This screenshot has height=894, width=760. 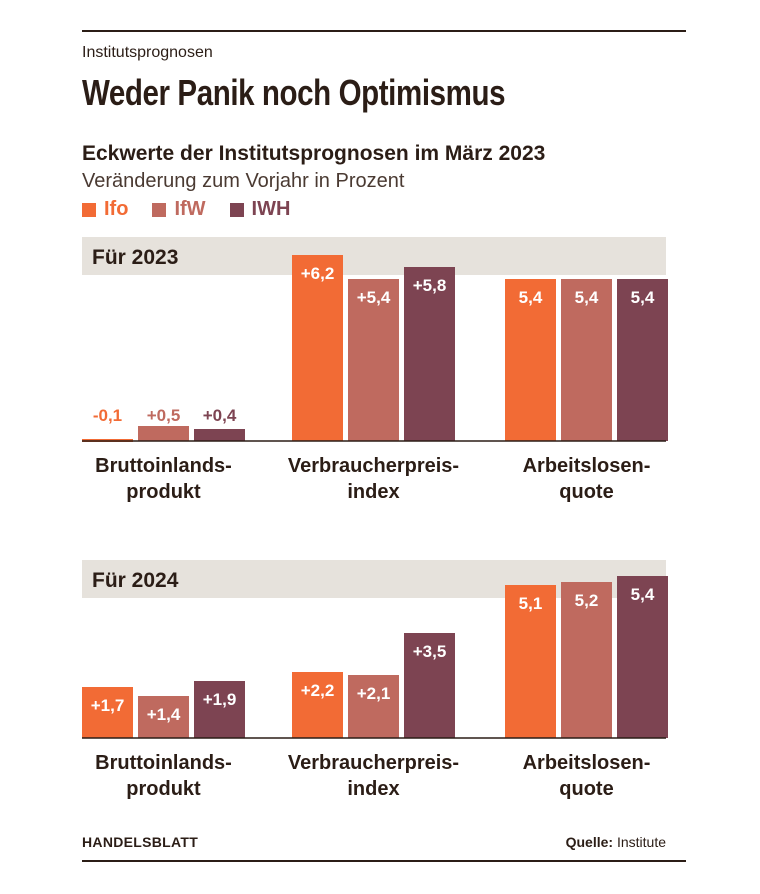 I want to click on legend-swatch-ifw, so click(x=159, y=209).